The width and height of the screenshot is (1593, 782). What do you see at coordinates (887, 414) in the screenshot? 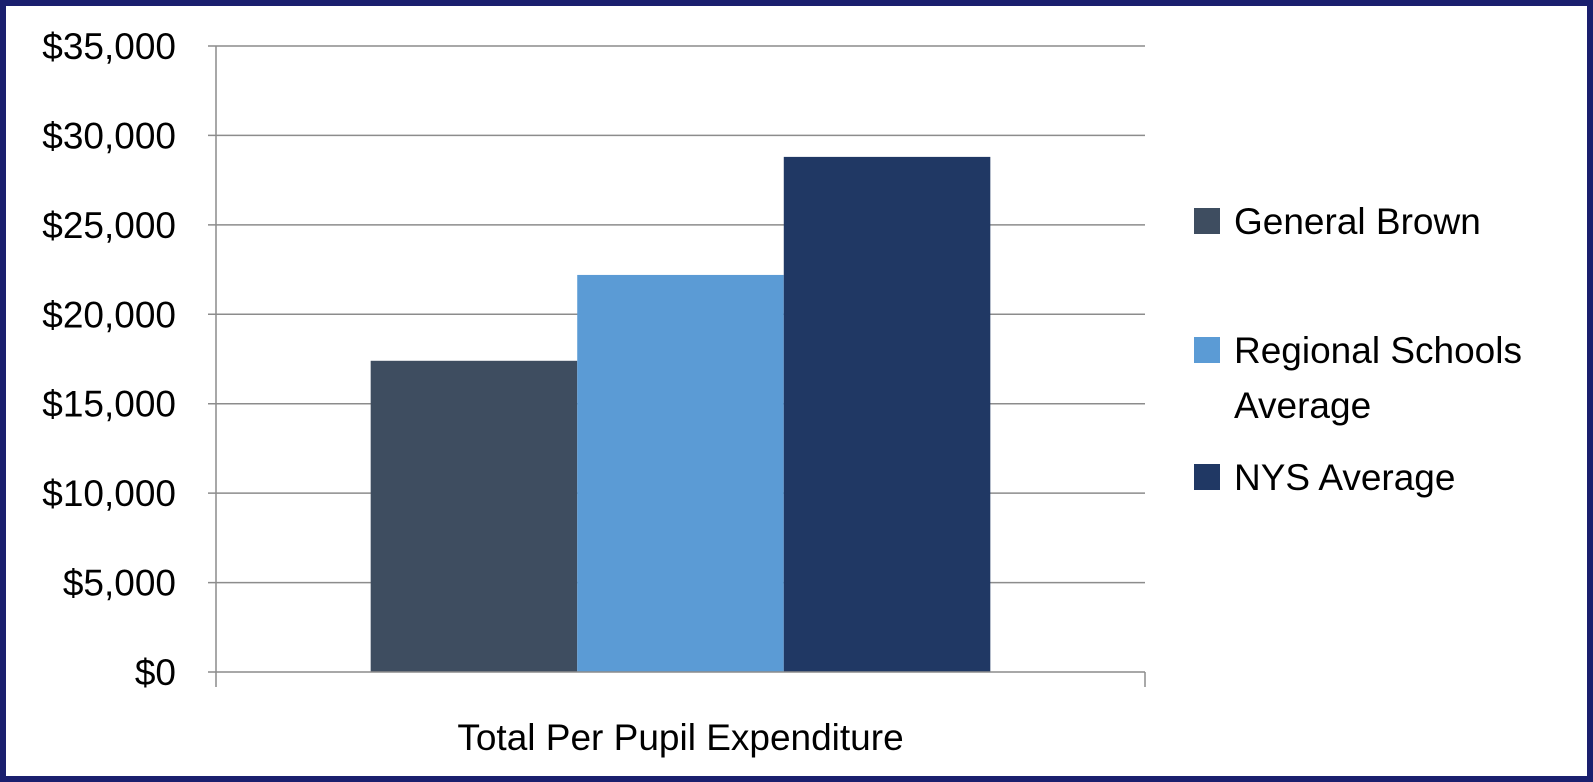
I see `bar-nys-average` at bounding box center [887, 414].